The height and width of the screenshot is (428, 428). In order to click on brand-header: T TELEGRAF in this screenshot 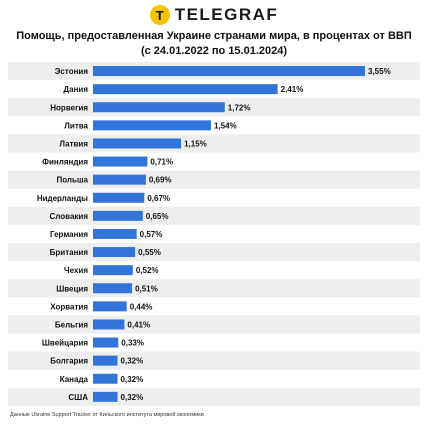, I will do `click(214, 15)`.